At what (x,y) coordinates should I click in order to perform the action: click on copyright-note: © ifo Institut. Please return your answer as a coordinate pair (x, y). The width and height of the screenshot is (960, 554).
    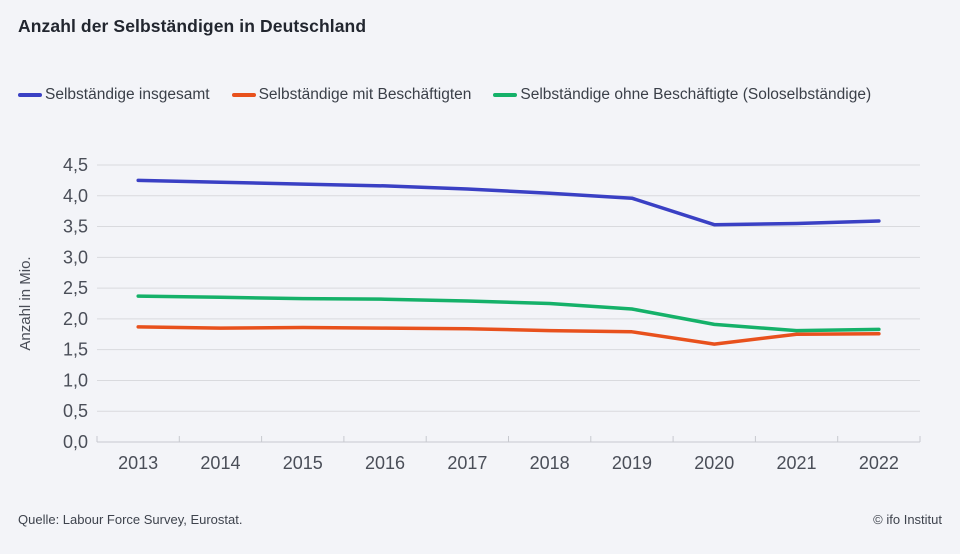
    Looking at the image, I should click on (907, 519).